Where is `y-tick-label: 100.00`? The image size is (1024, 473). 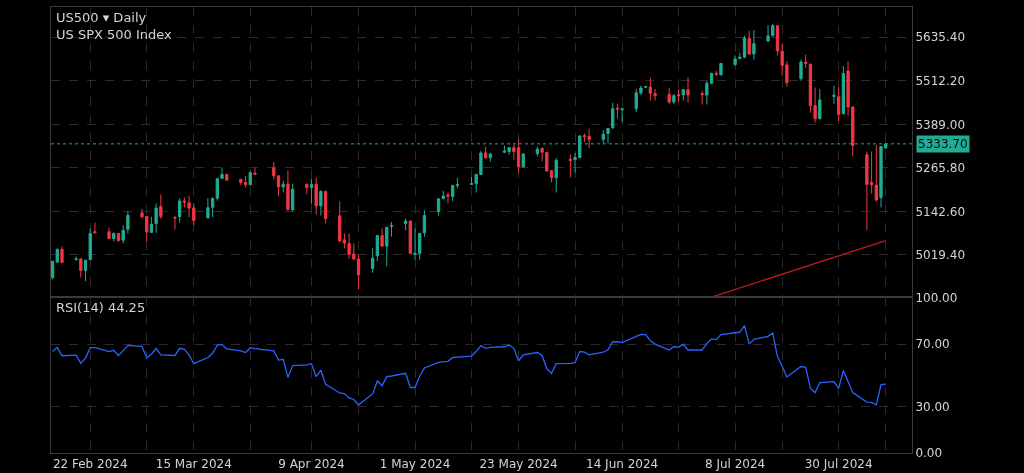 y-tick-label: 100.00 is located at coordinates (936, 297).